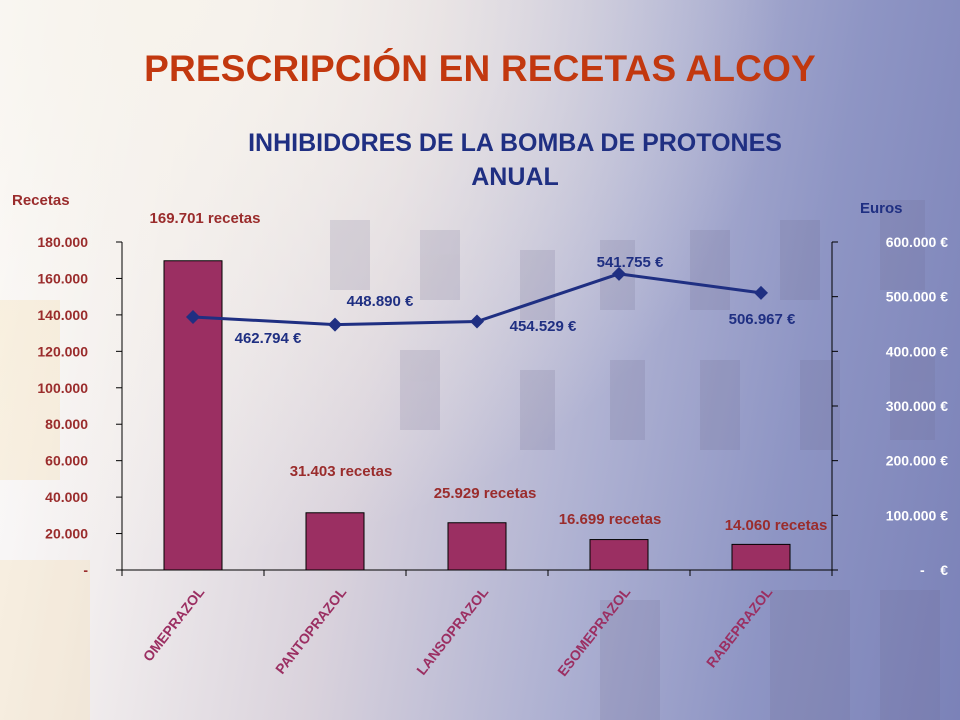  What do you see at coordinates (66, 497) in the screenshot?
I see `left-axis-tick-label: 40.000` at bounding box center [66, 497].